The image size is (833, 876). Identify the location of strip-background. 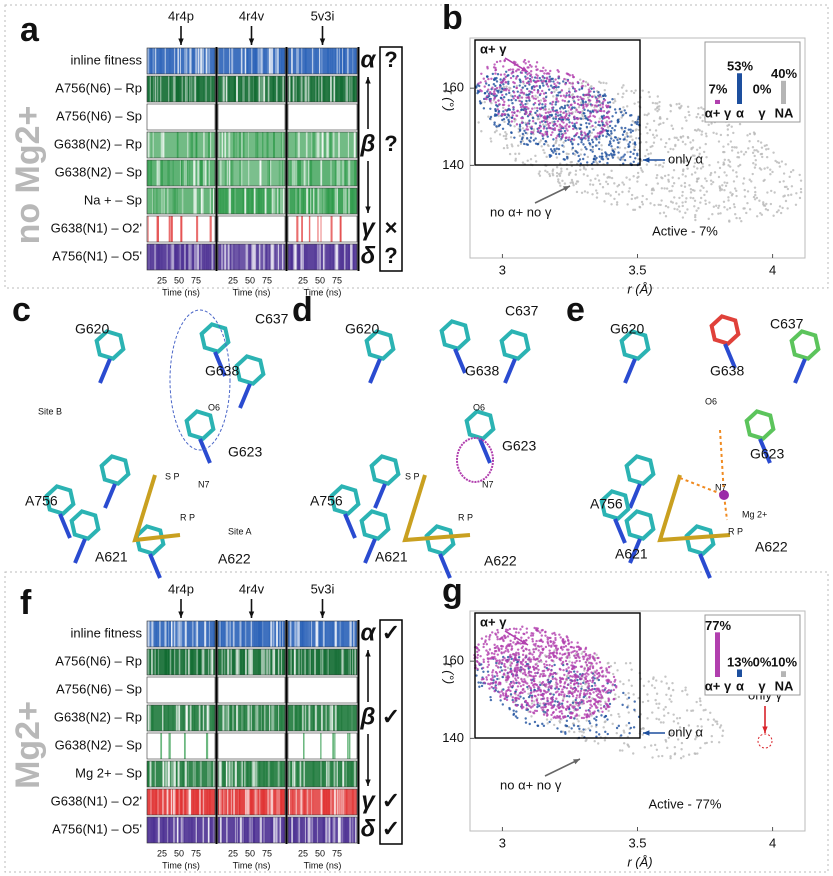
(322, 89).